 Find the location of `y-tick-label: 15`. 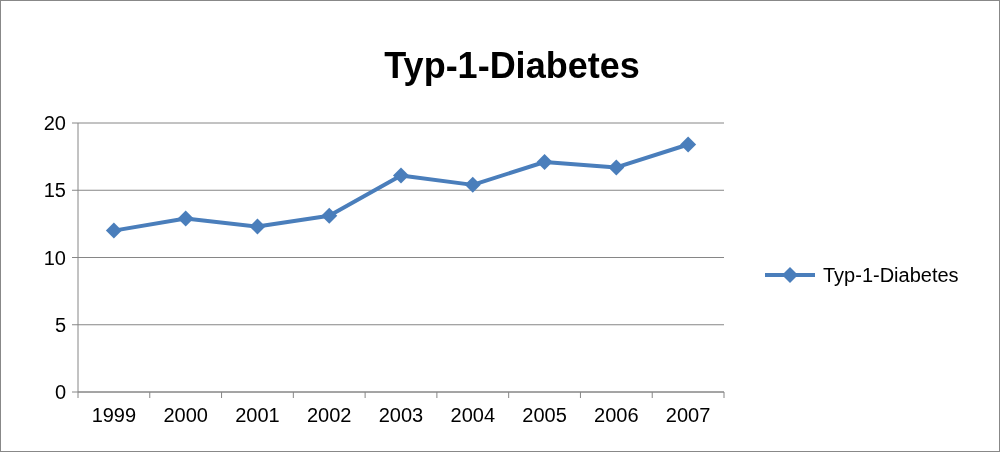

y-tick-label: 15 is located at coordinates (54, 190).